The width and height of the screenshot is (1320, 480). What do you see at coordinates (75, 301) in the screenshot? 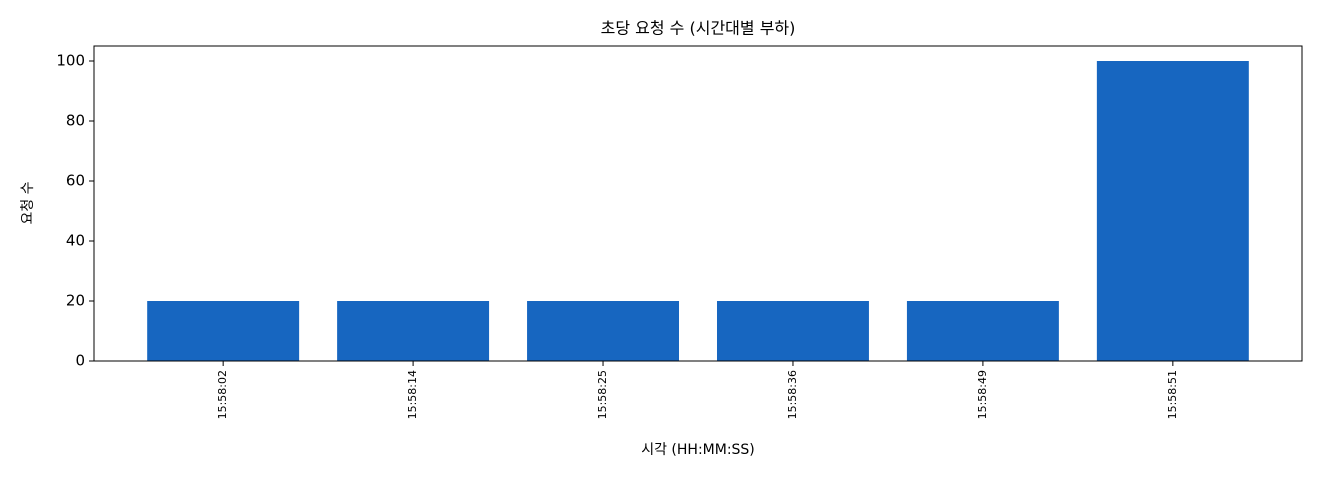
I see `y-tick-label: 20` at bounding box center [75, 301].